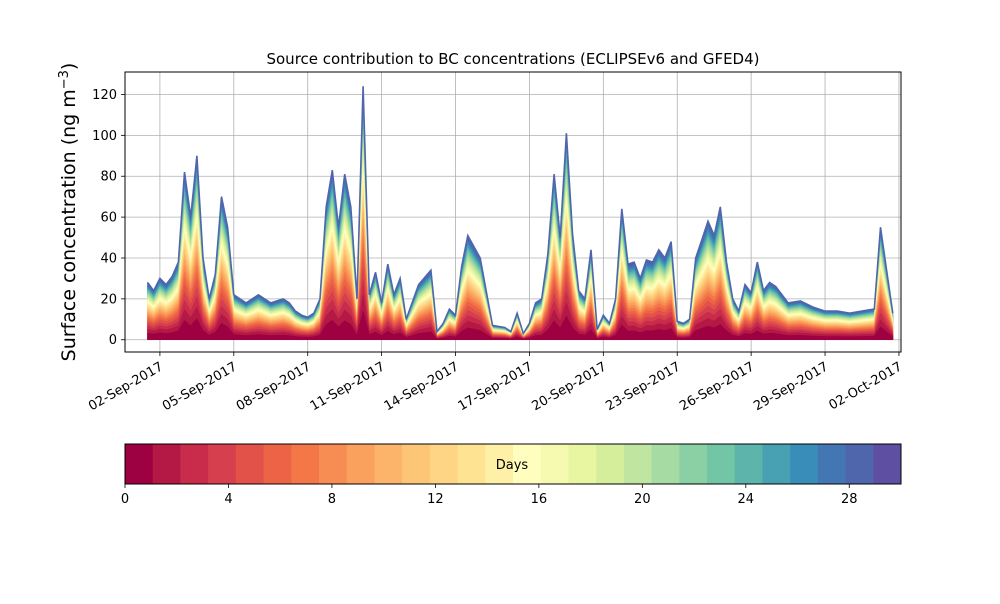 Image resolution: width=1000 pixels, height=604 pixels. Describe the element at coordinates (435, 499) in the screenshot. I see `colorbar-tick-label: 12` at that location.